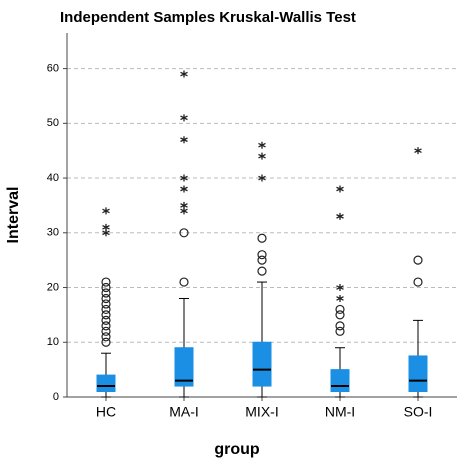 The image size is (474, 466). Describe the element at coordinates (106, 412) in the screenshot. I see `x-tick-label: HC` at that location.